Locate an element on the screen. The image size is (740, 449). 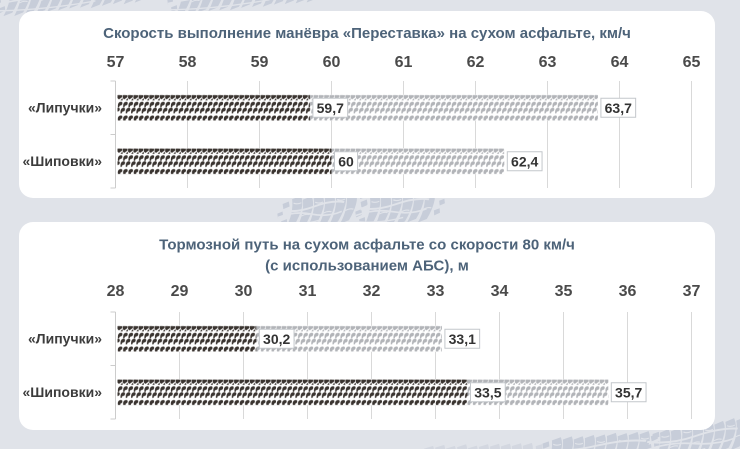
x-tick-label: 31 is located at coordinates (308, 291).